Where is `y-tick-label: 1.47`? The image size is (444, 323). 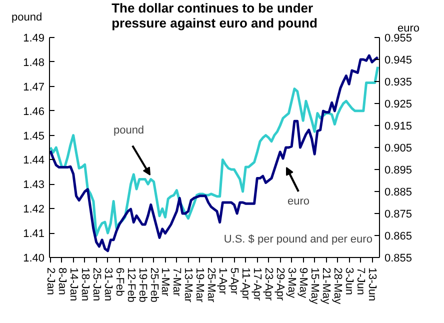 y-tick-label: 1.47 is located at coordinates (34, 87).